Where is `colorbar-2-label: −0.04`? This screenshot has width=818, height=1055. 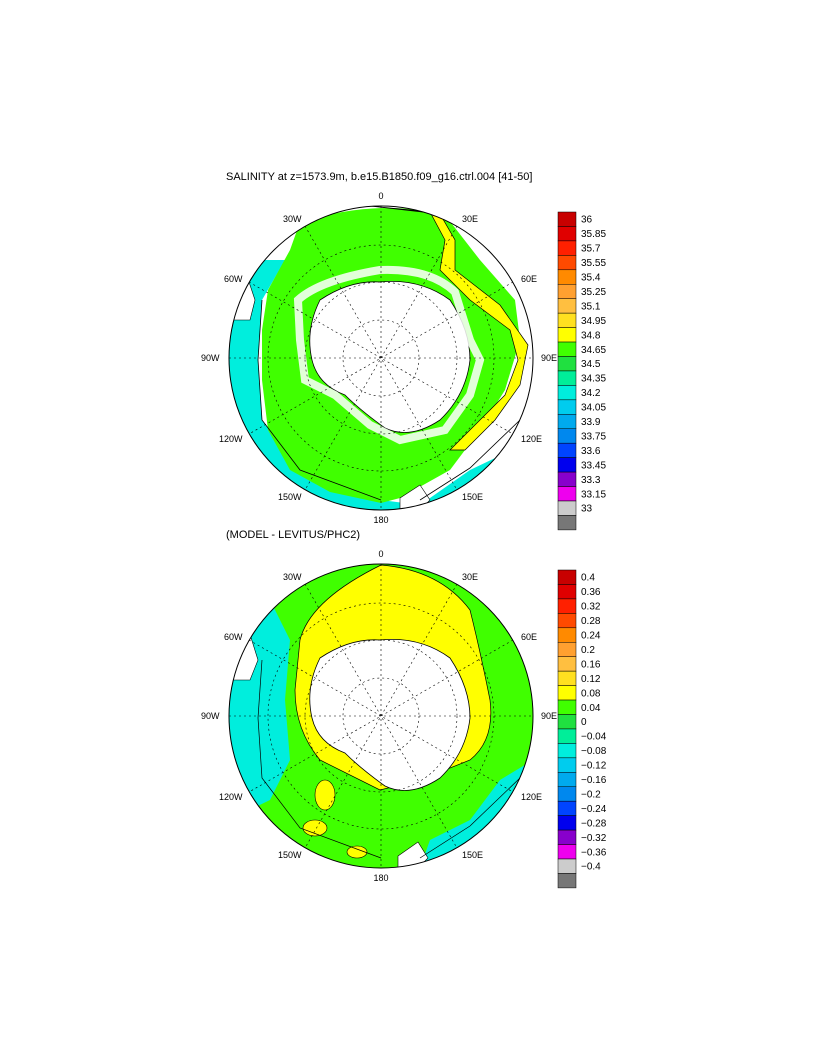 colorbar-2-label: −0.04 is located at coordinates (594, 737).